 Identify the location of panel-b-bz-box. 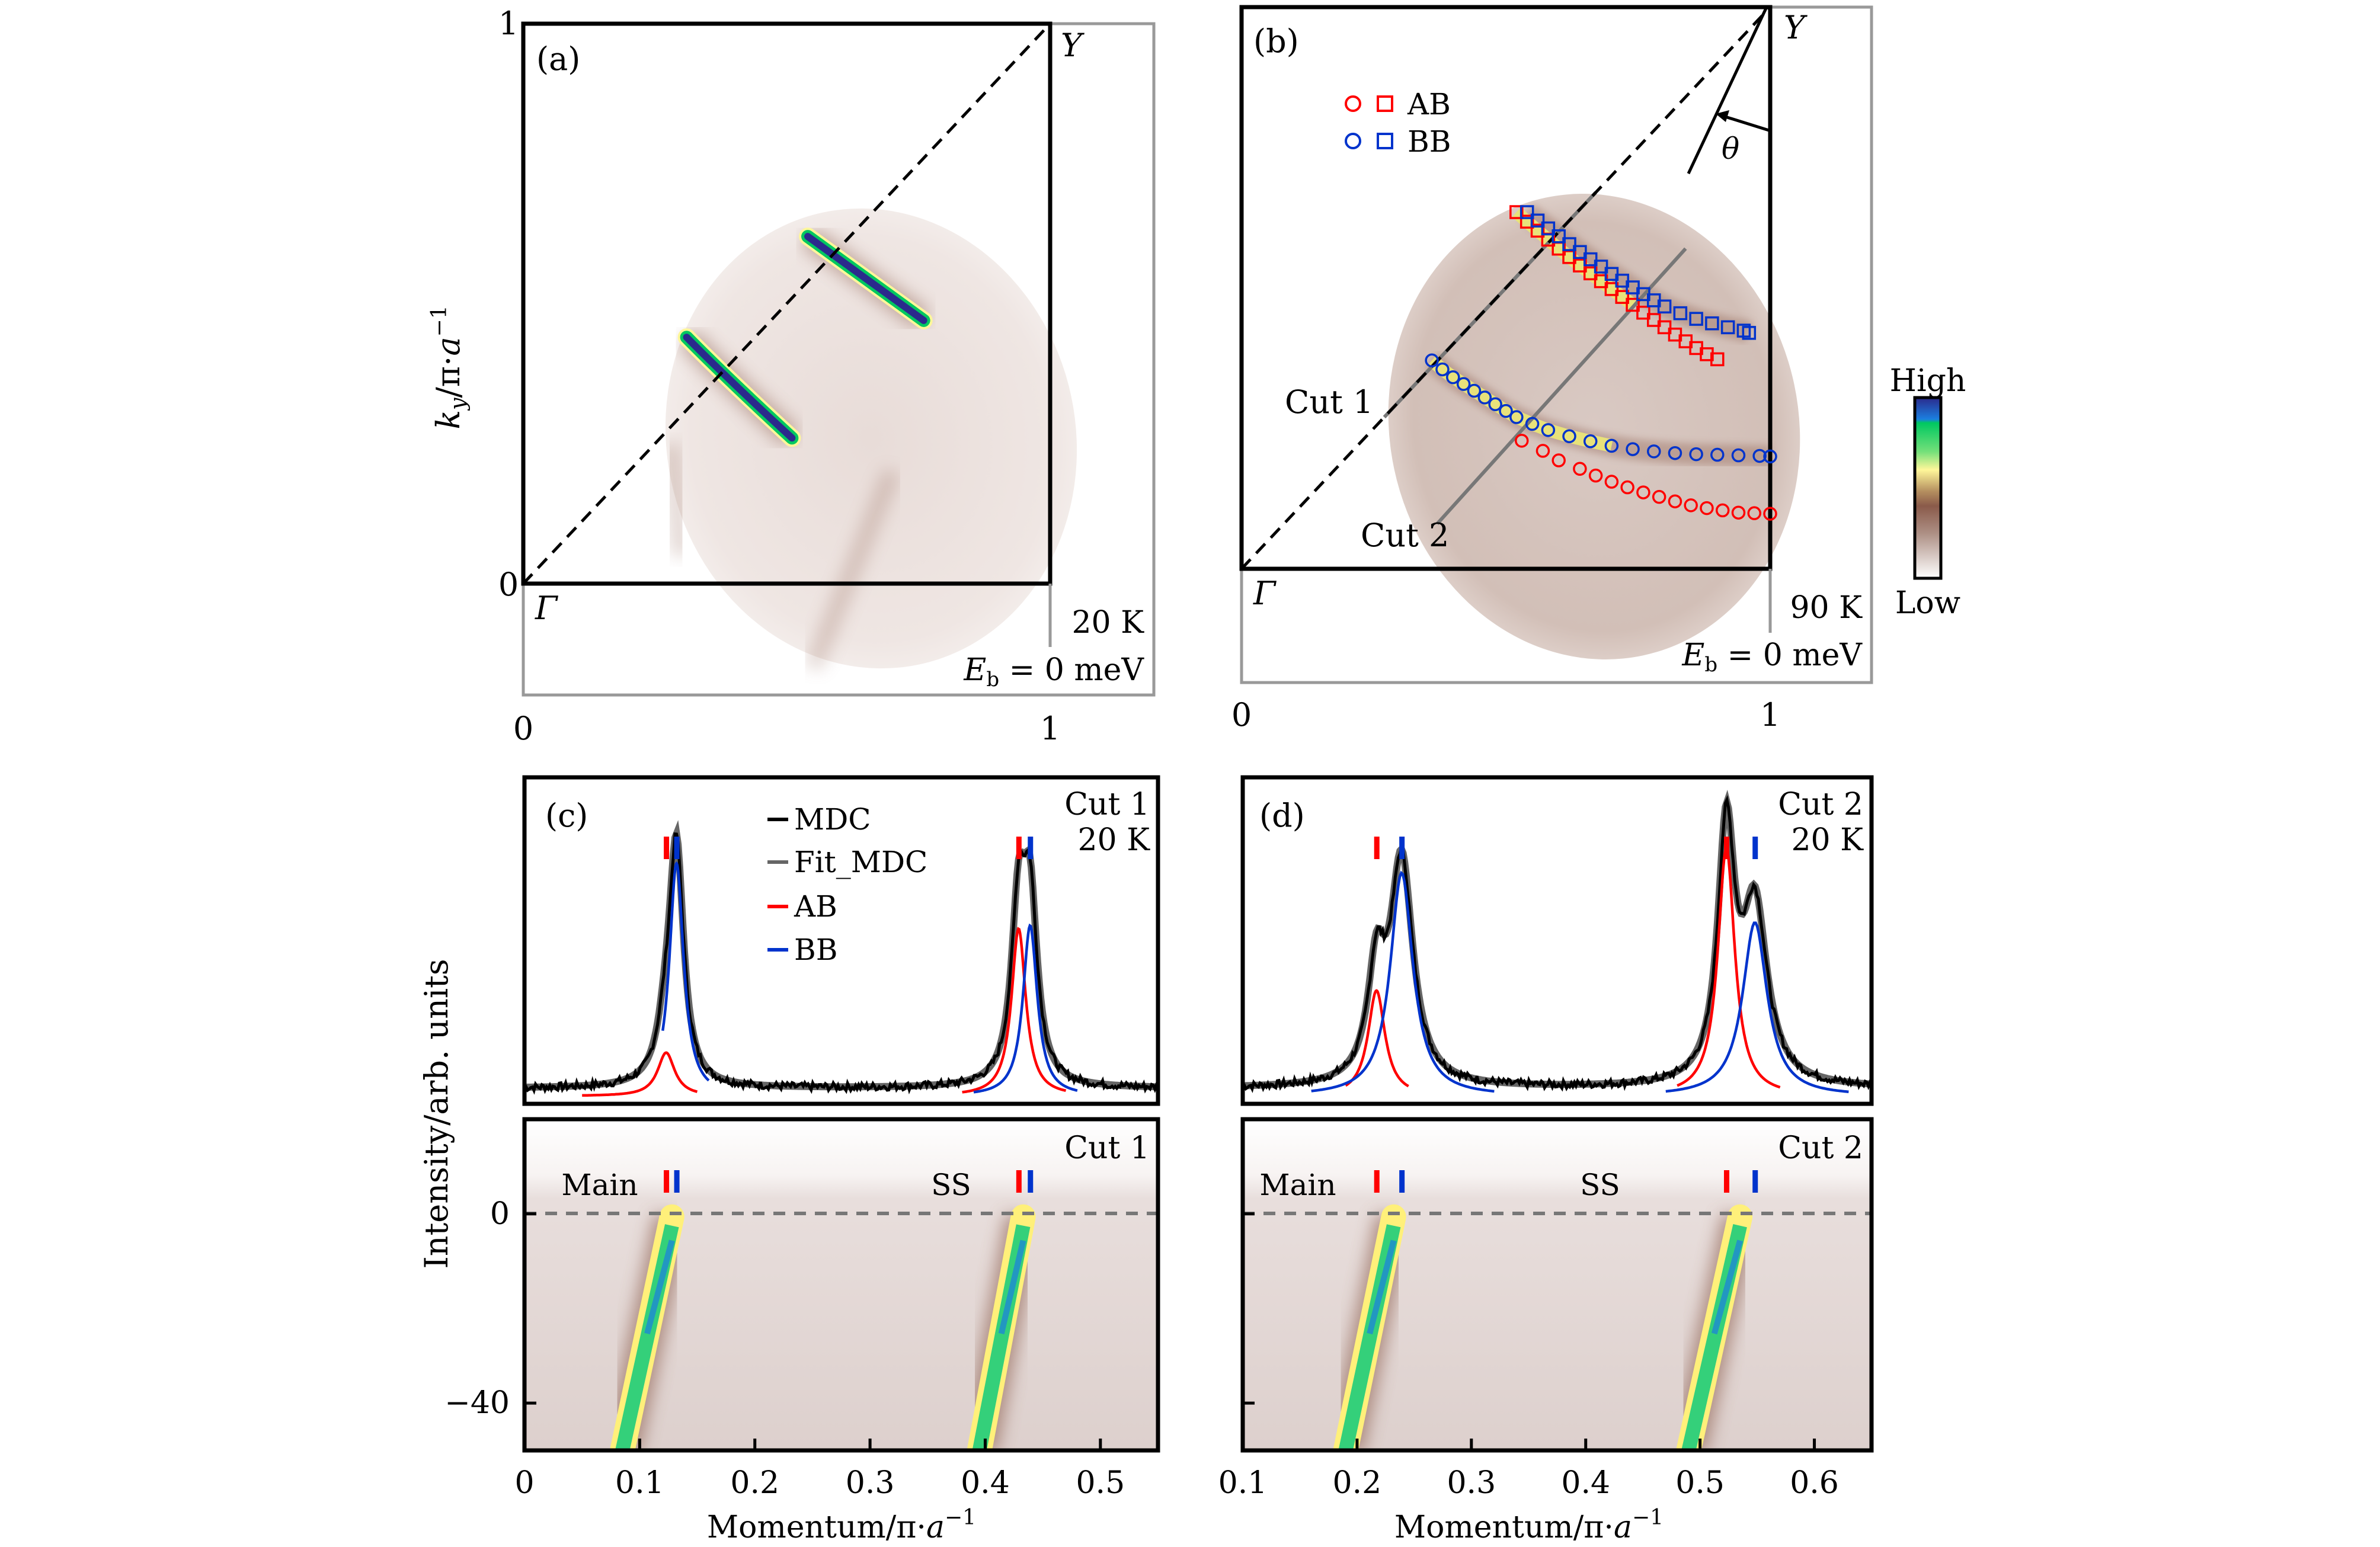
(1506, 288).